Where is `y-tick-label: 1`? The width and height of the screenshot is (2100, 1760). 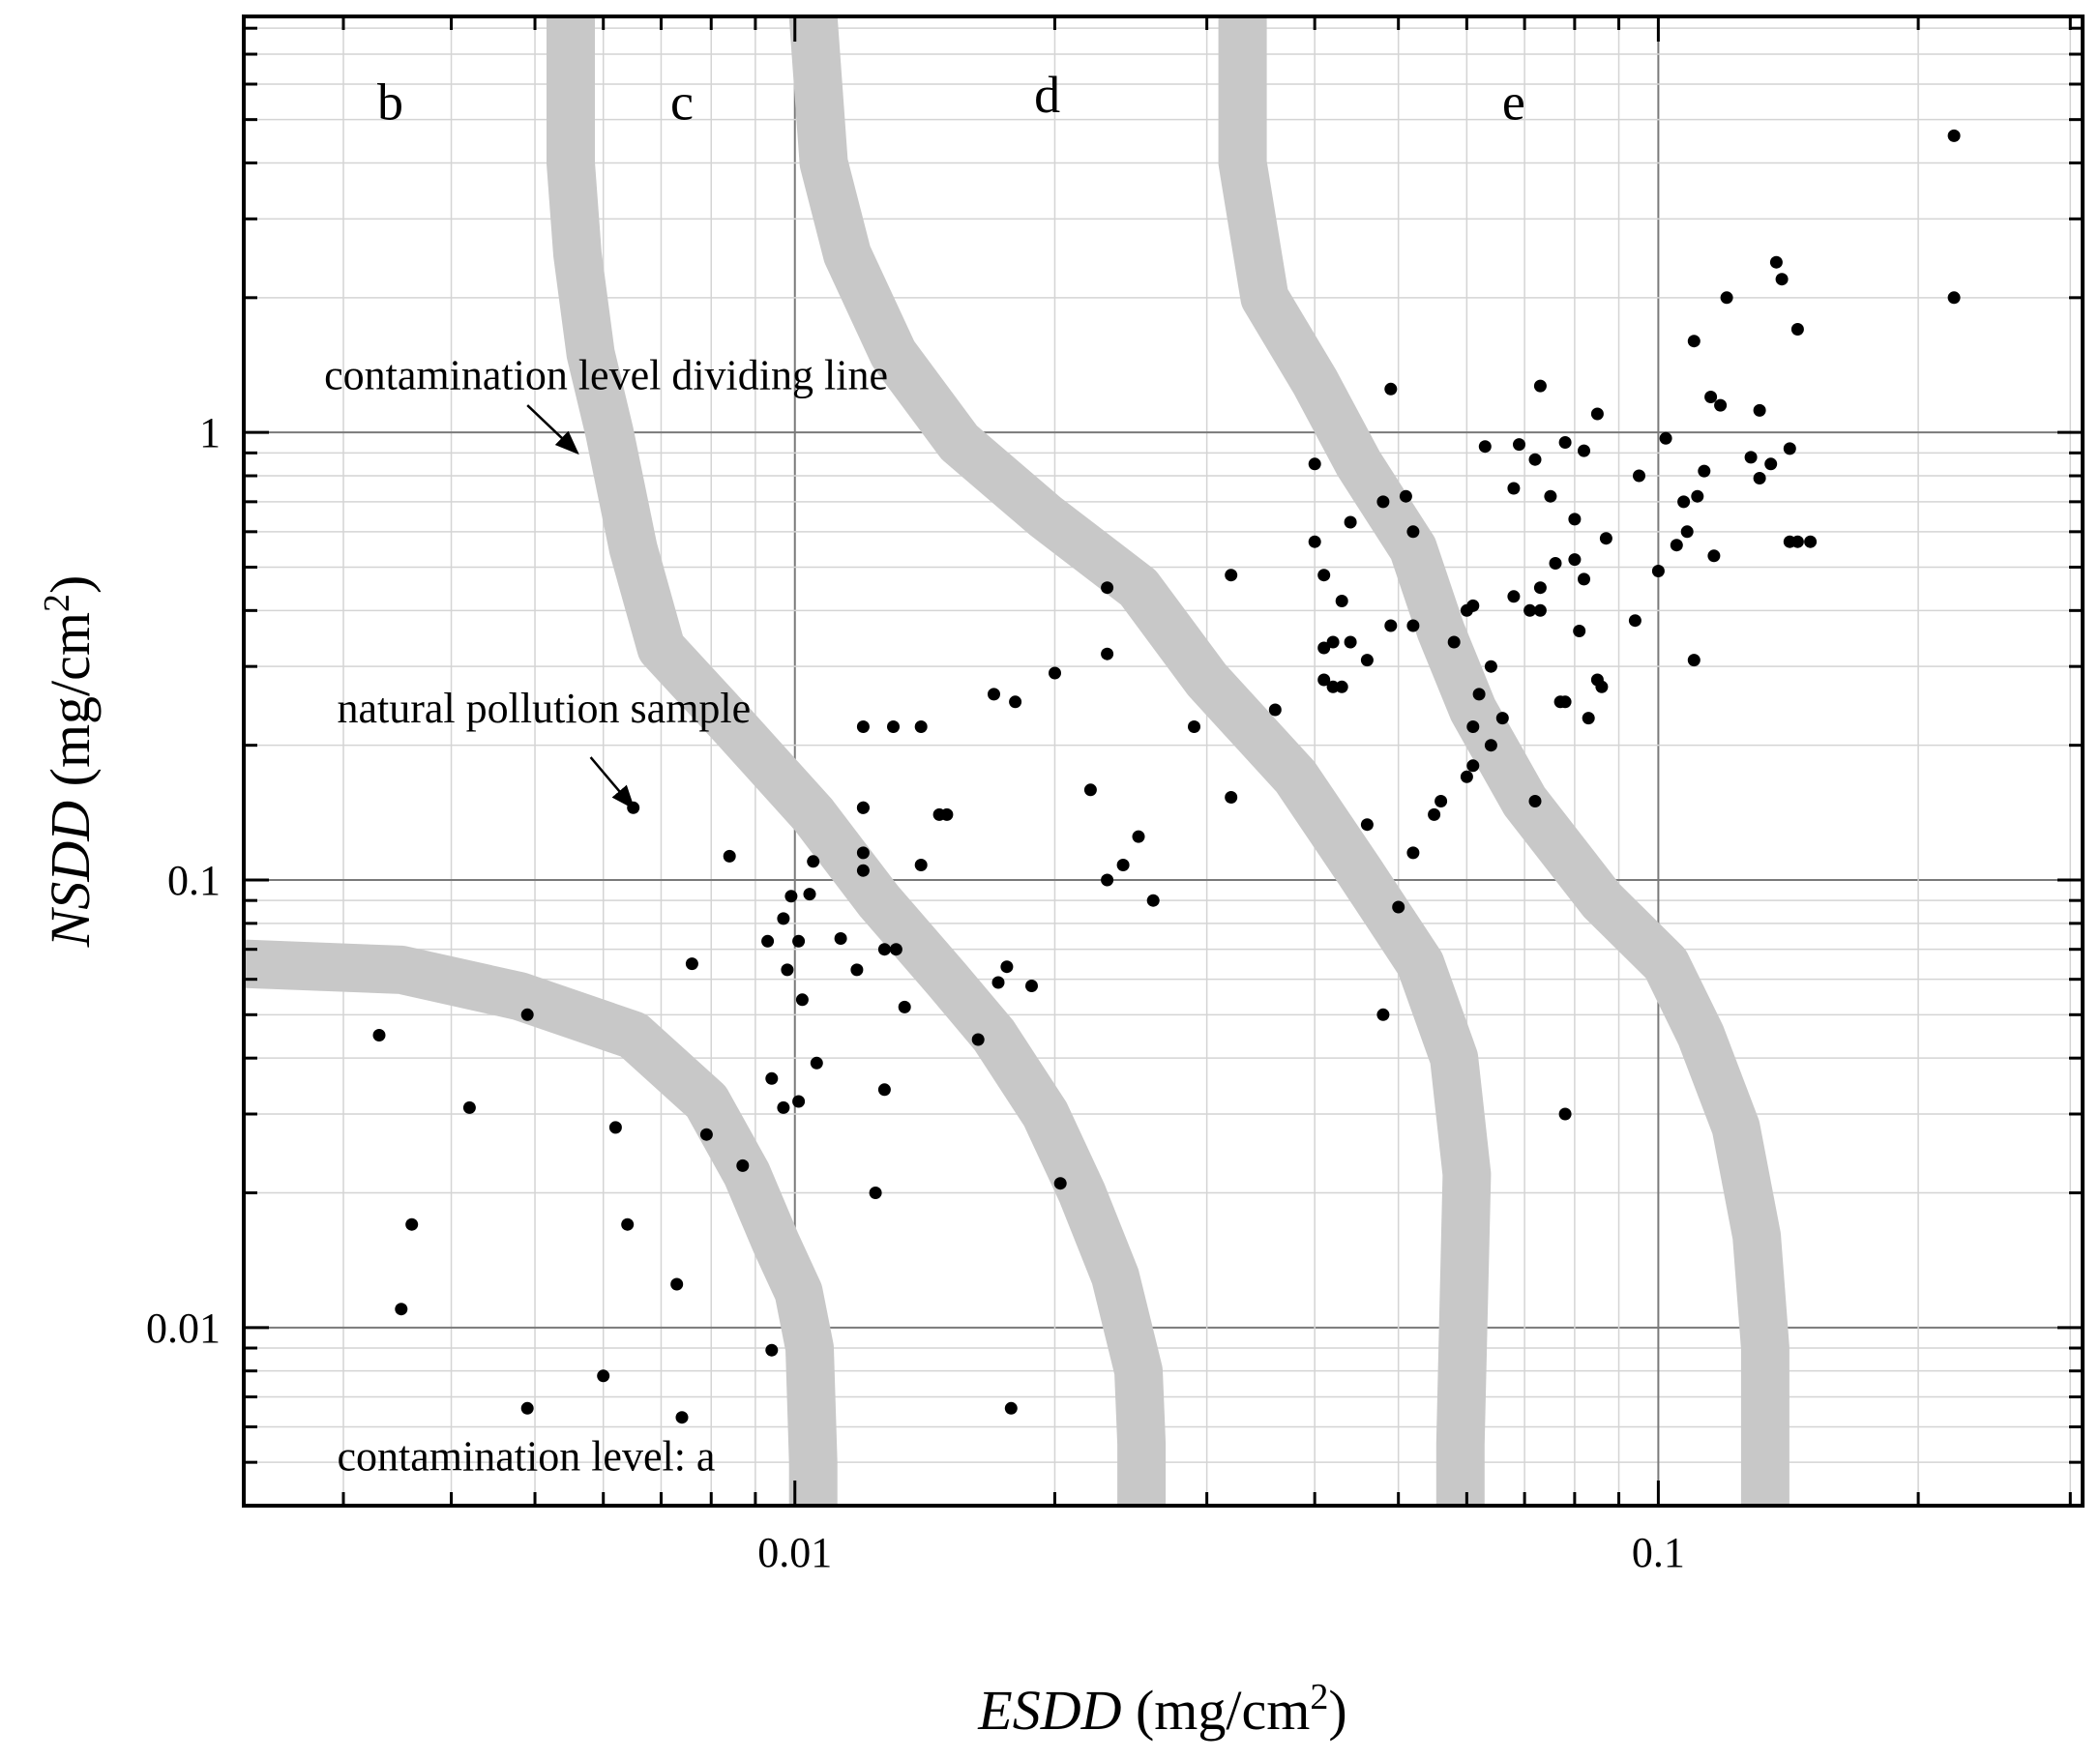 y-tick-label: 1 is located at coordinates (210, 433).